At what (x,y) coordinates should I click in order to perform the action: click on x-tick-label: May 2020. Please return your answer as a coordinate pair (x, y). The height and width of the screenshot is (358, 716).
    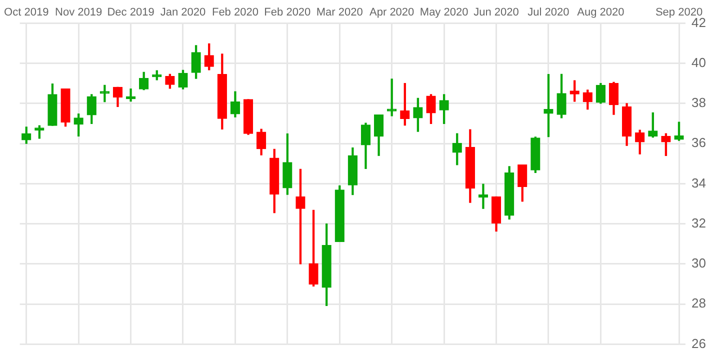
    Looking at the image, I should click on (444, 12).